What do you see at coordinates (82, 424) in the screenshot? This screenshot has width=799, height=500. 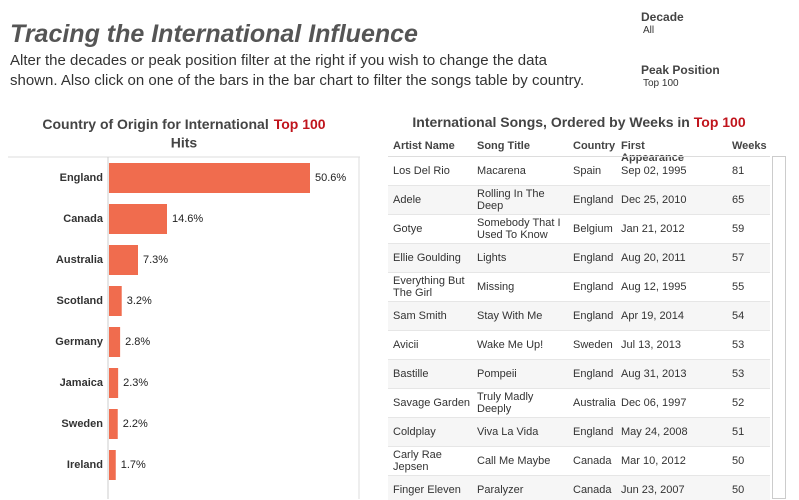 I see `category-label: Sweden` at bounding box center [82, 424].